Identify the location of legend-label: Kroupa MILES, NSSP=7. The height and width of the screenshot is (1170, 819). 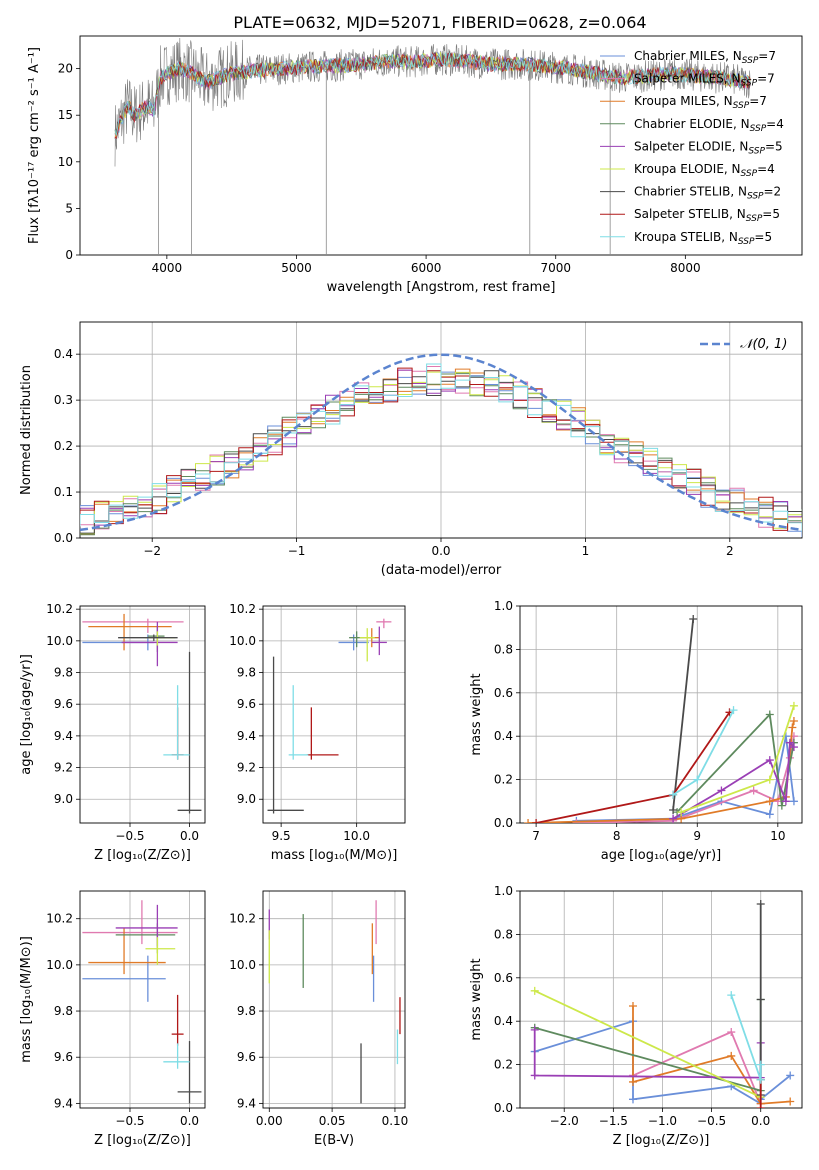
(700, 102).